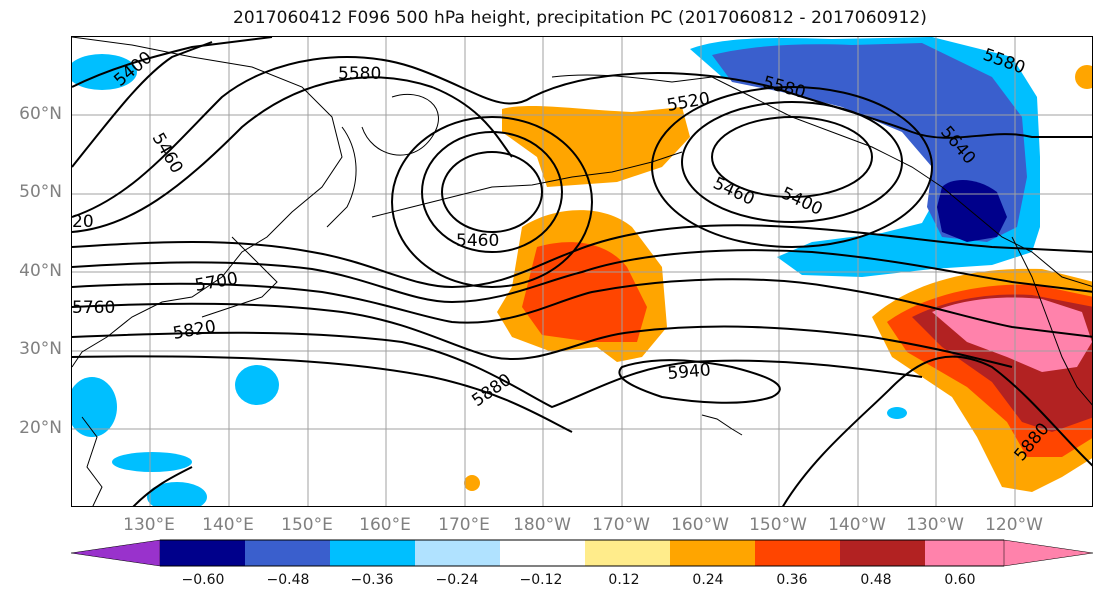  Describe the element at coordinates (372, 580) in the screenshot. I see `colorbar-tick-3: −0.36` at that location.